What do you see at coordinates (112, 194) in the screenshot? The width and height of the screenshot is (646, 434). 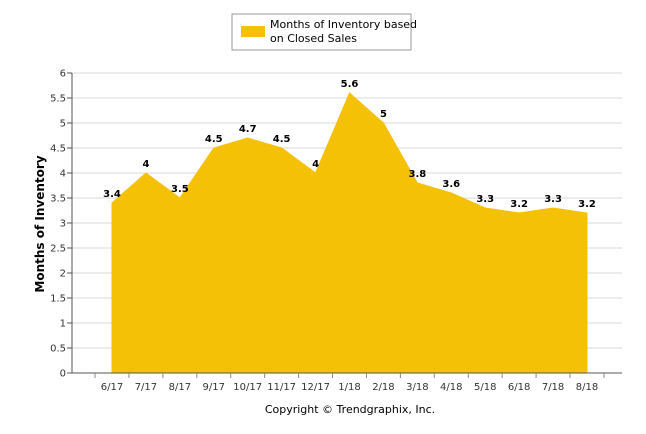 I see `data-label: 3.4` at bounding box center [112, 194].